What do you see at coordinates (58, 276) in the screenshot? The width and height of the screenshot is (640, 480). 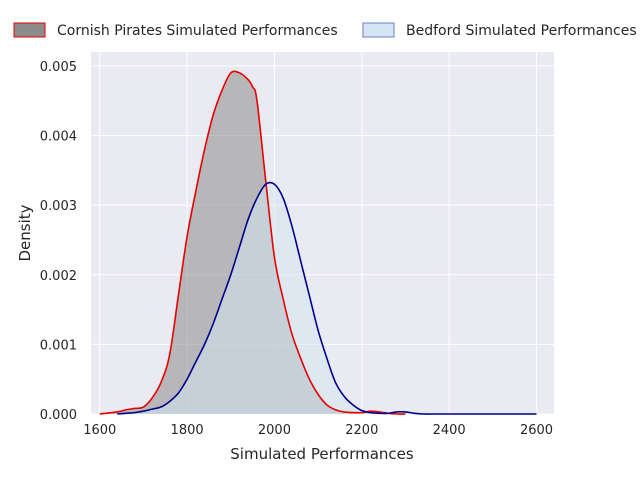 I see `y-tick-label: 0.002` at bounding box center [58, 276].